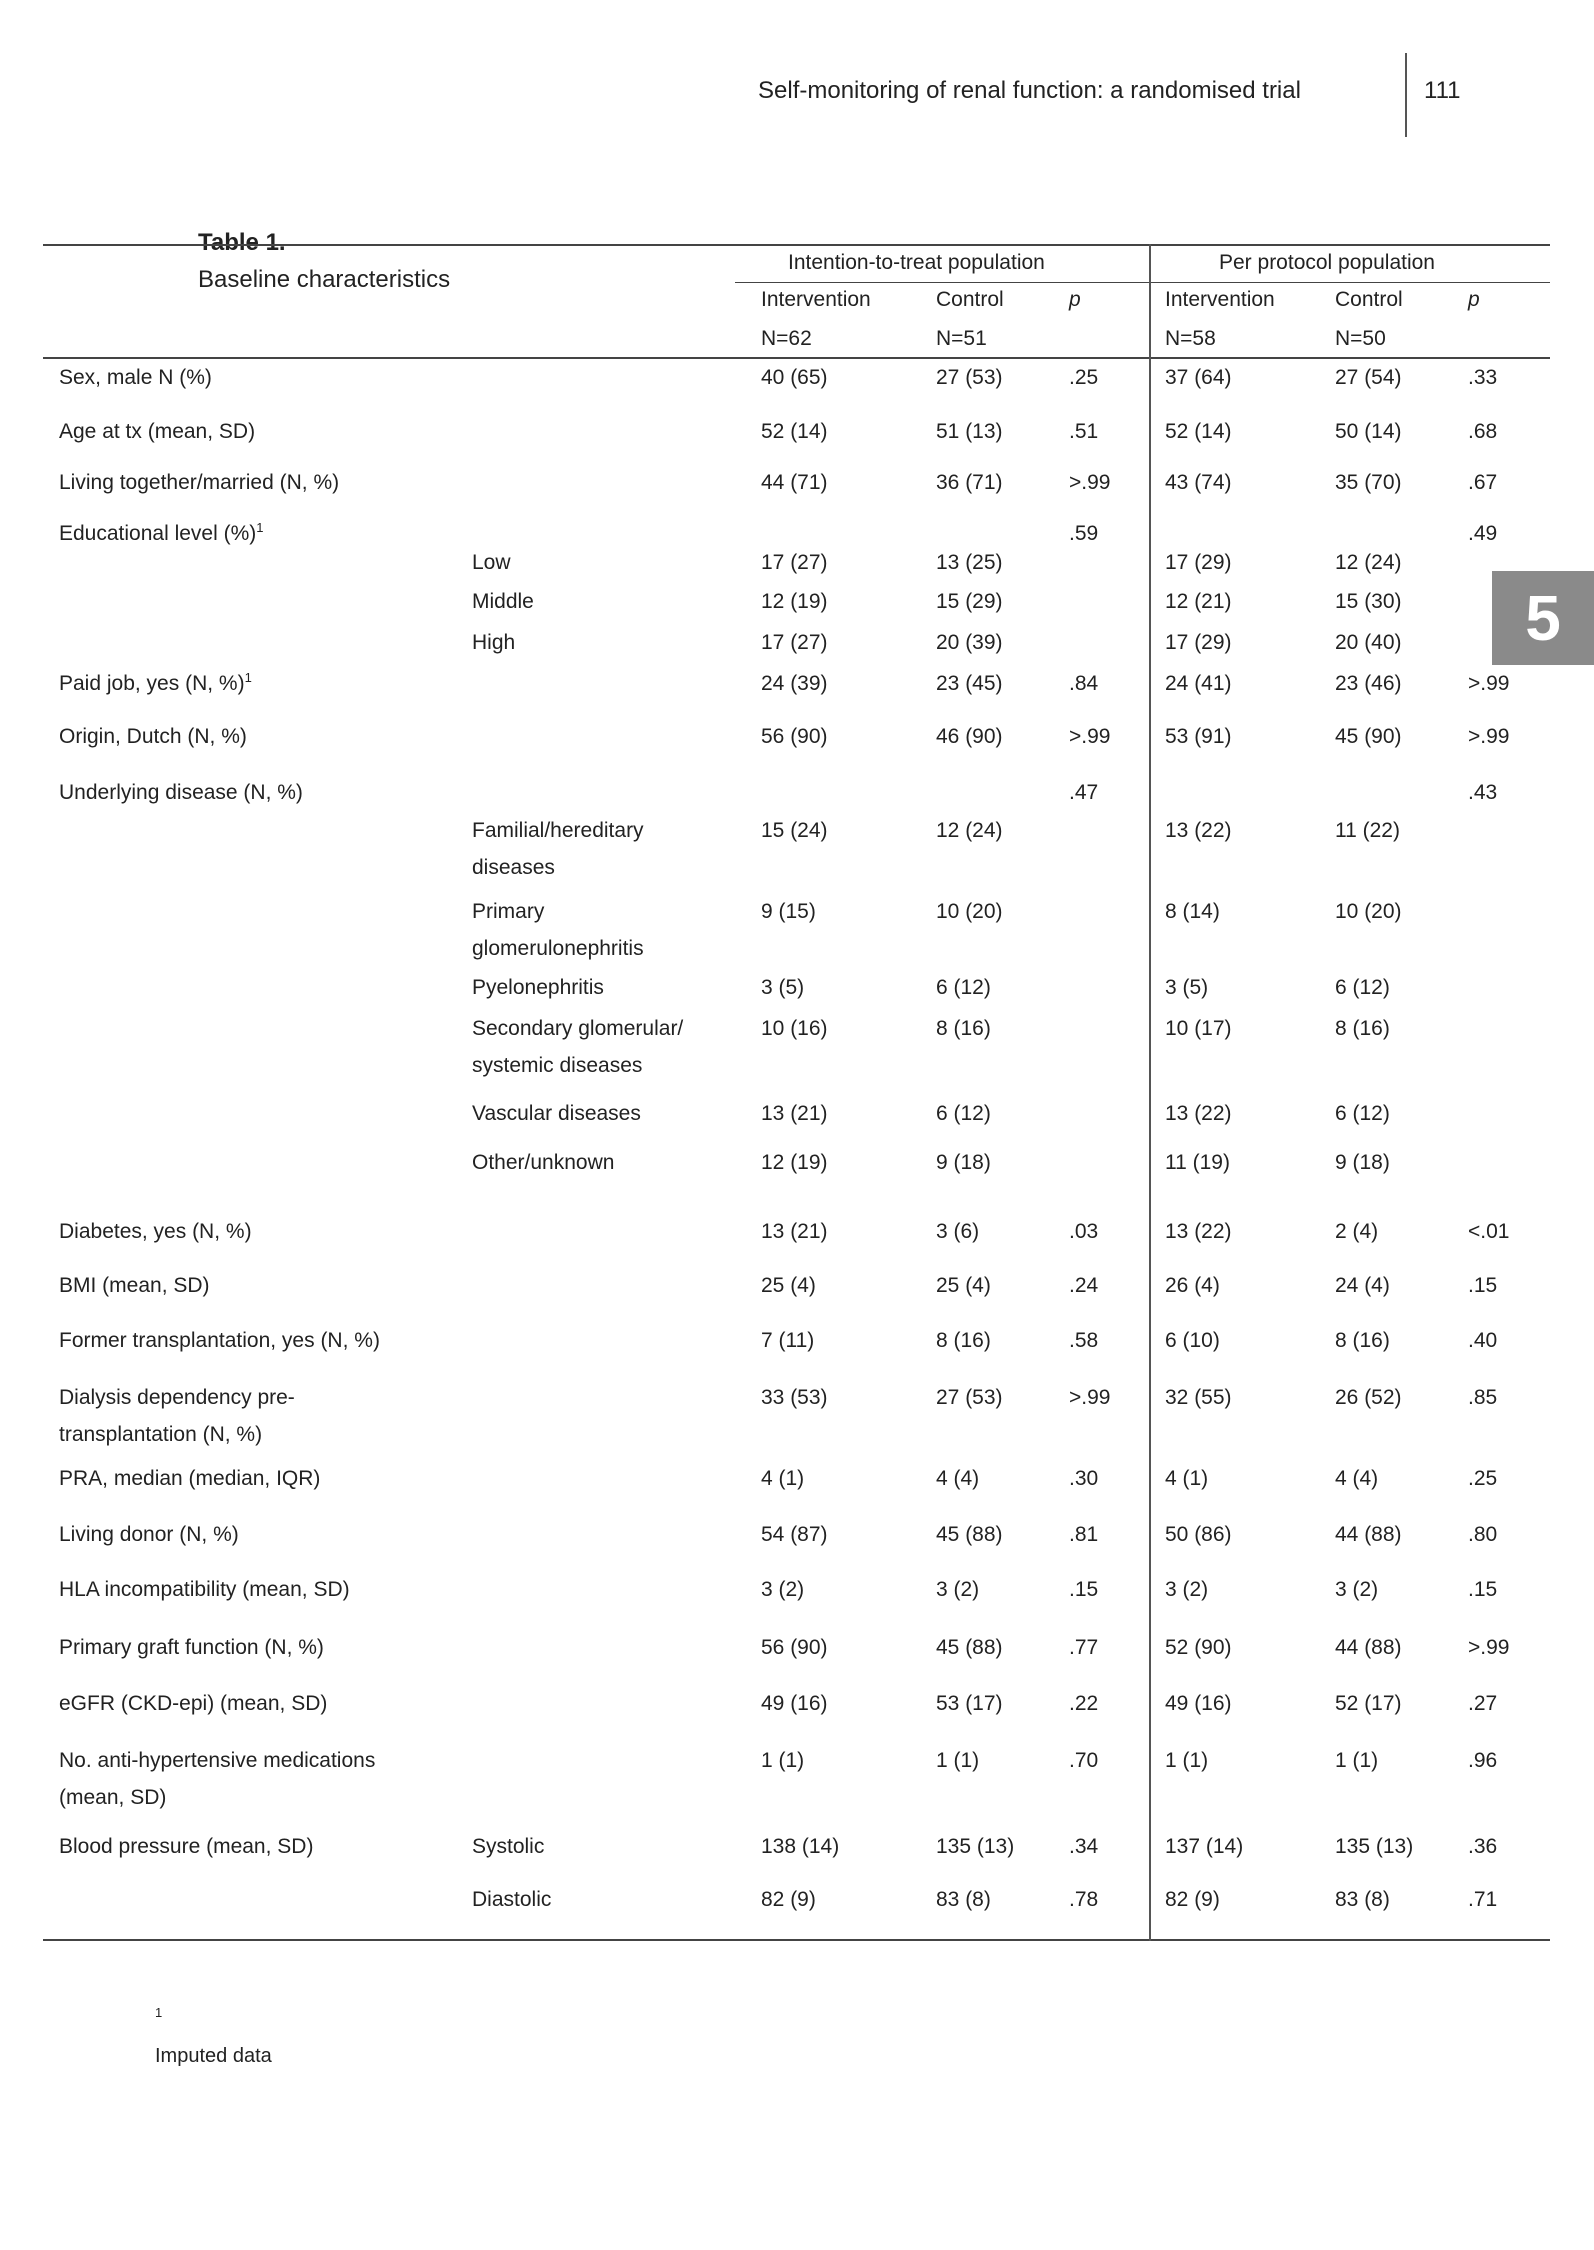  Describe the element at coordinates (135, 377) in the screenshot. I see `row-label-text: Sex, male N (%)` at that location.